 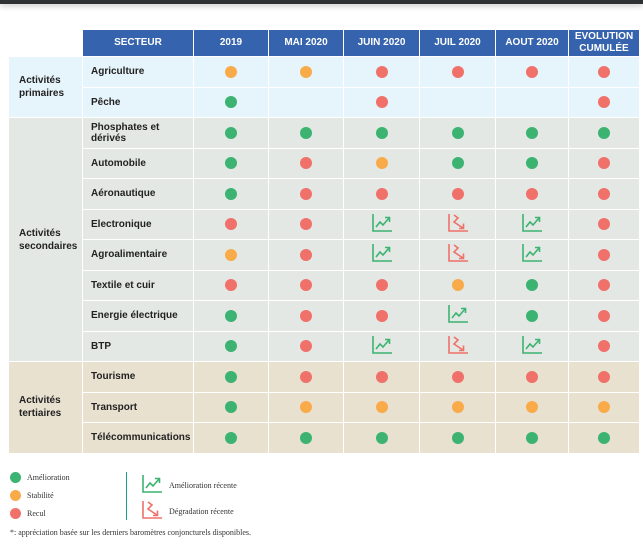 What do you see at coordinates (138, 72) in the screenshot?
I see `sector-name: Agriculture` at bounding box center [138, 72].